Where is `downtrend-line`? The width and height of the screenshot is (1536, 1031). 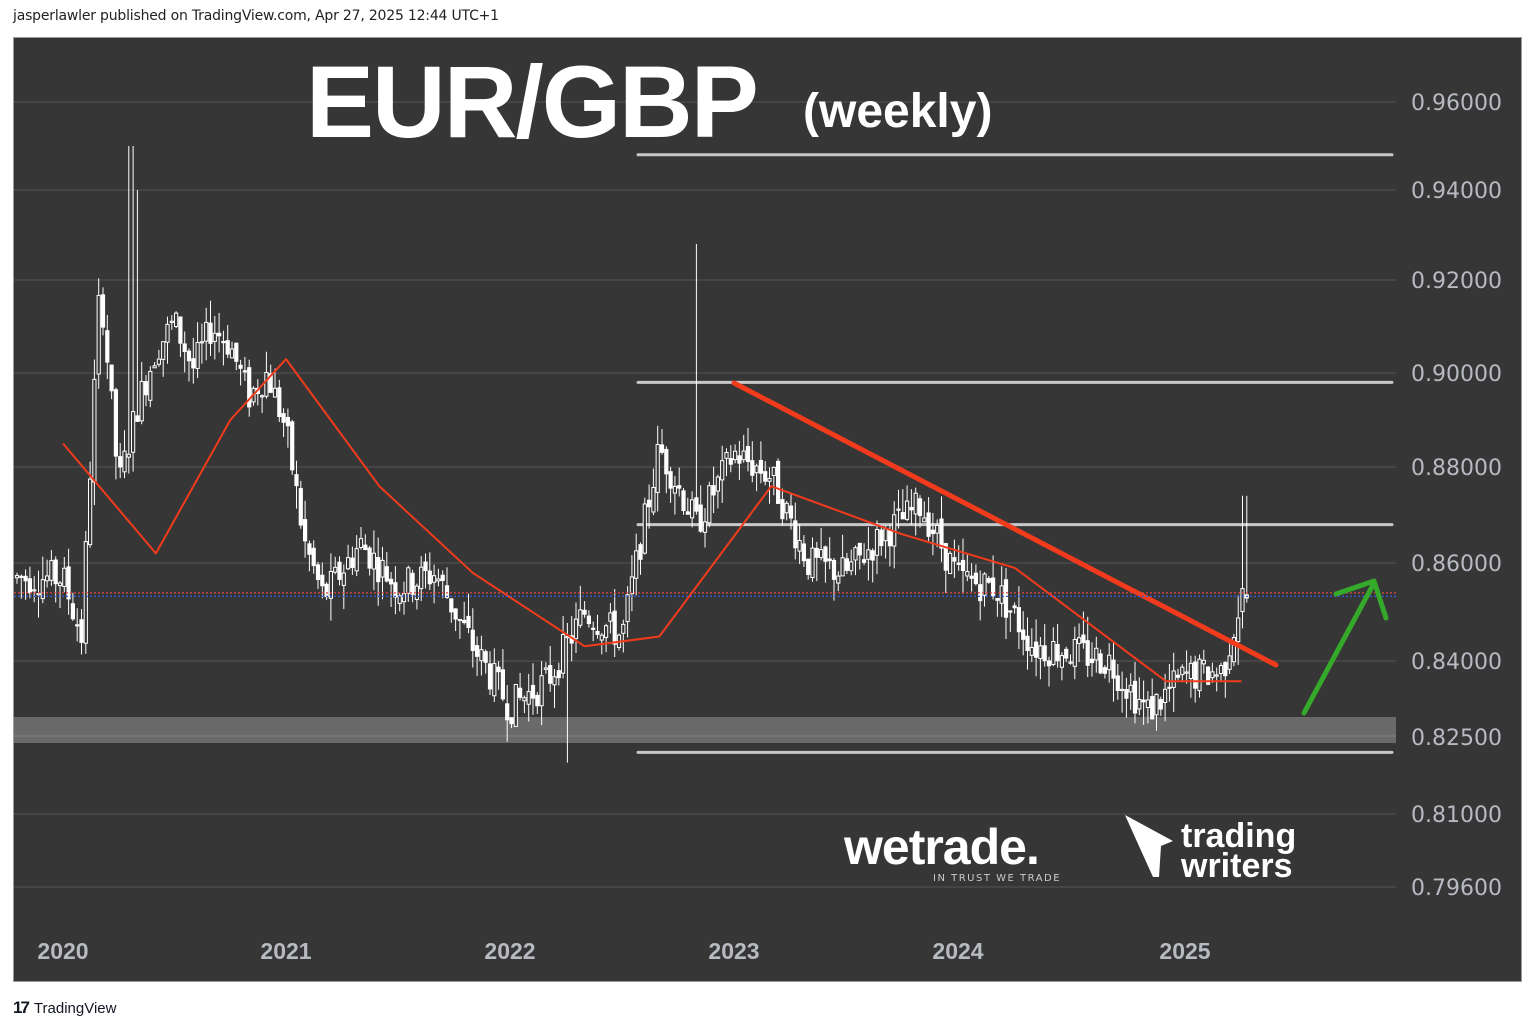
downtrend-line is located at coordinates (1005, 524).